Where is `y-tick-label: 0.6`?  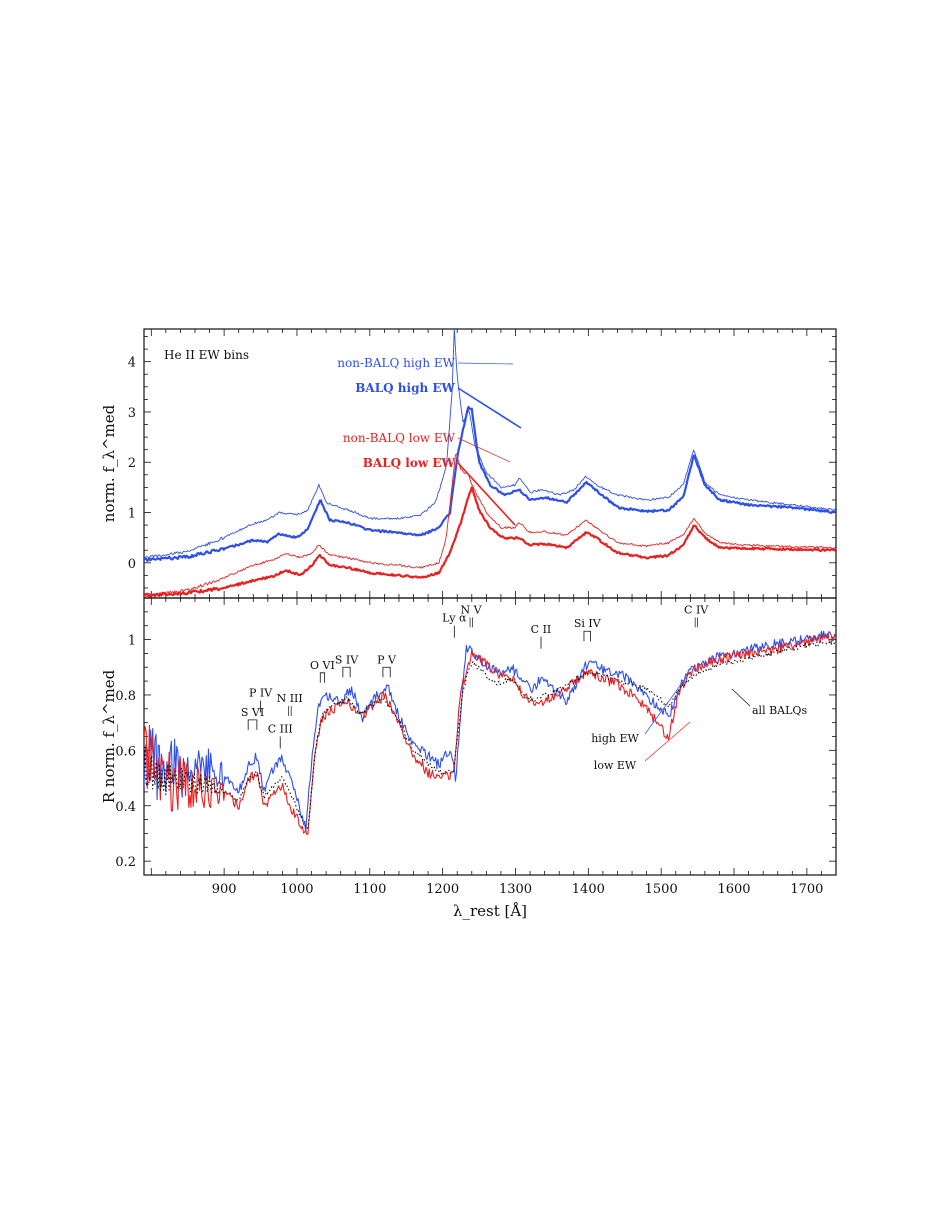
y-tick-label: 0.6 is located at coordinates (125, 751).